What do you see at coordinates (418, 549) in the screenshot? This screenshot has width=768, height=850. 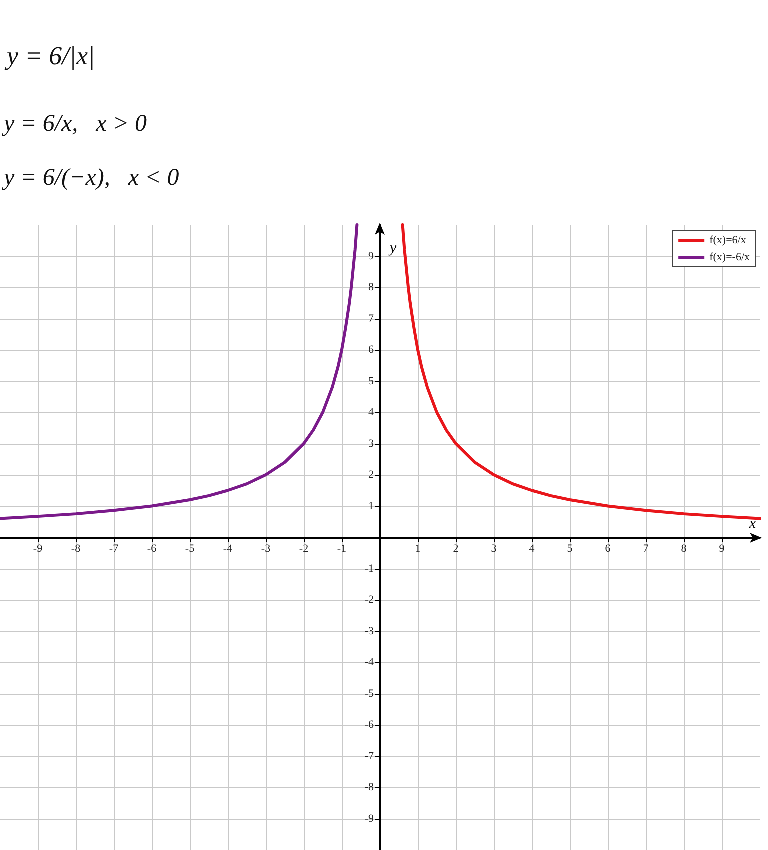 I see `x-tick-label: 1` at bounding box center [418, 549].